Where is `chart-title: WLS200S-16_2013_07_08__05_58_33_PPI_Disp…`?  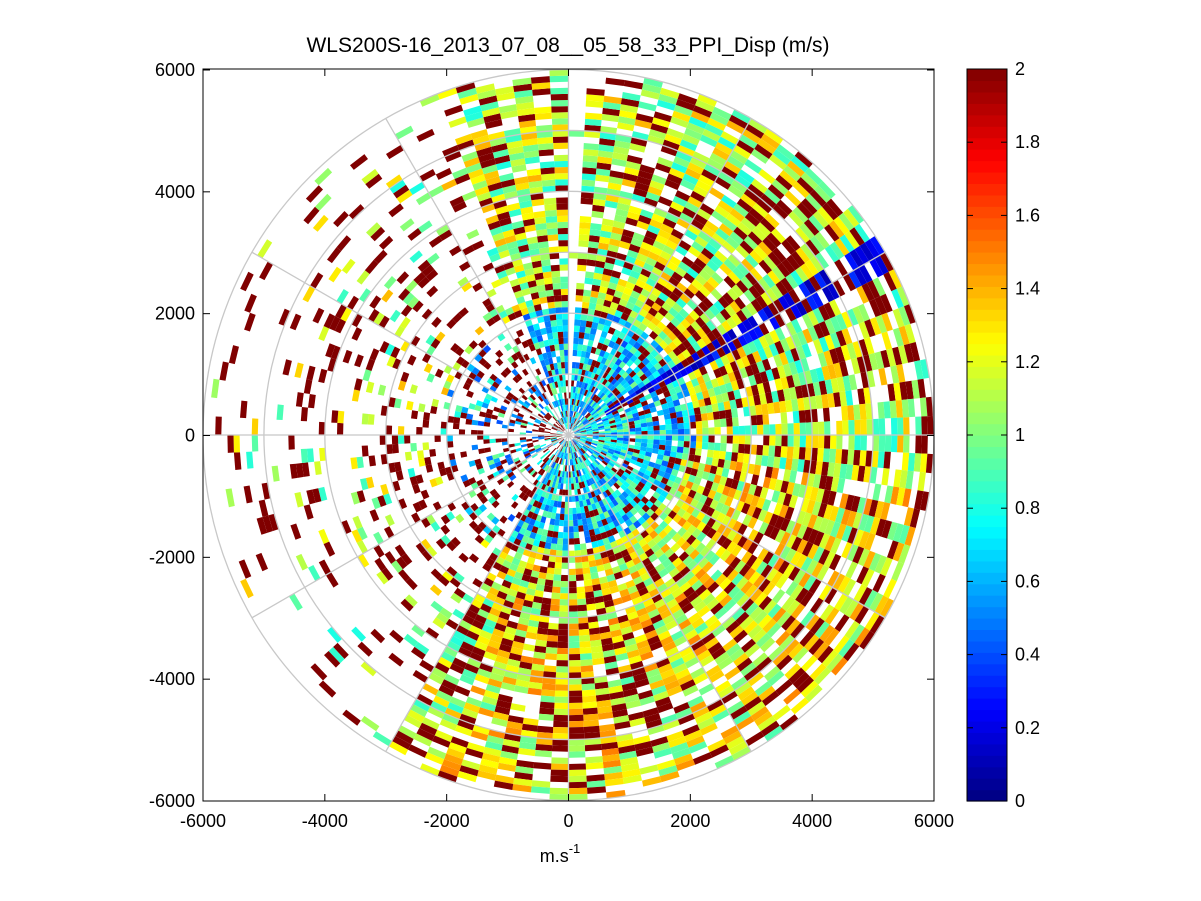 chart-title: WLS200S-16_2013_07_08__05_58_33_PPI_Disp… is located at coordinates (567, 45).